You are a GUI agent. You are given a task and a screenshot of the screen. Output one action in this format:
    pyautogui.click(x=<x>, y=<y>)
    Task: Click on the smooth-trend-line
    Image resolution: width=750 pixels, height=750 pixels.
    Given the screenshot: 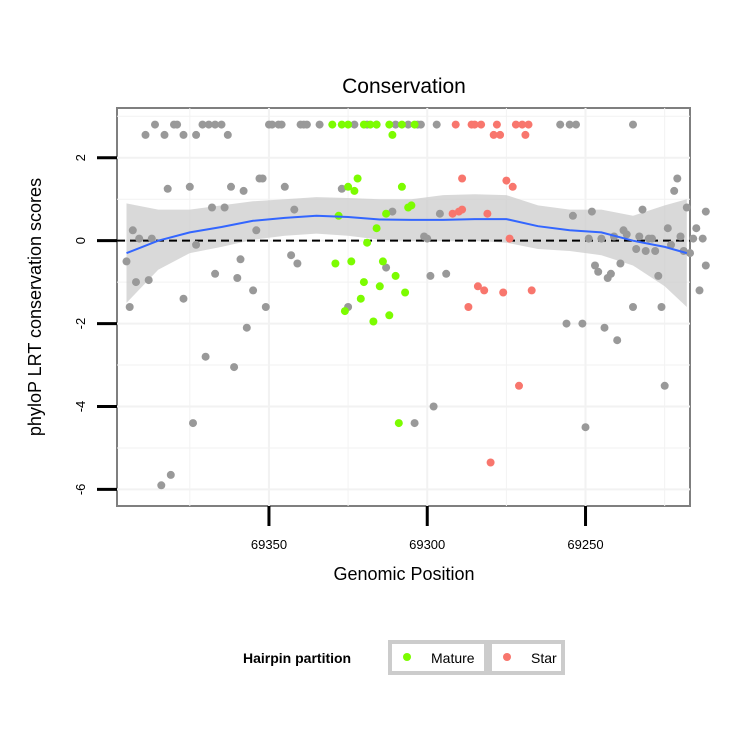 What is the action you would take?
    pyautogui.click(x=407, y=234)
    